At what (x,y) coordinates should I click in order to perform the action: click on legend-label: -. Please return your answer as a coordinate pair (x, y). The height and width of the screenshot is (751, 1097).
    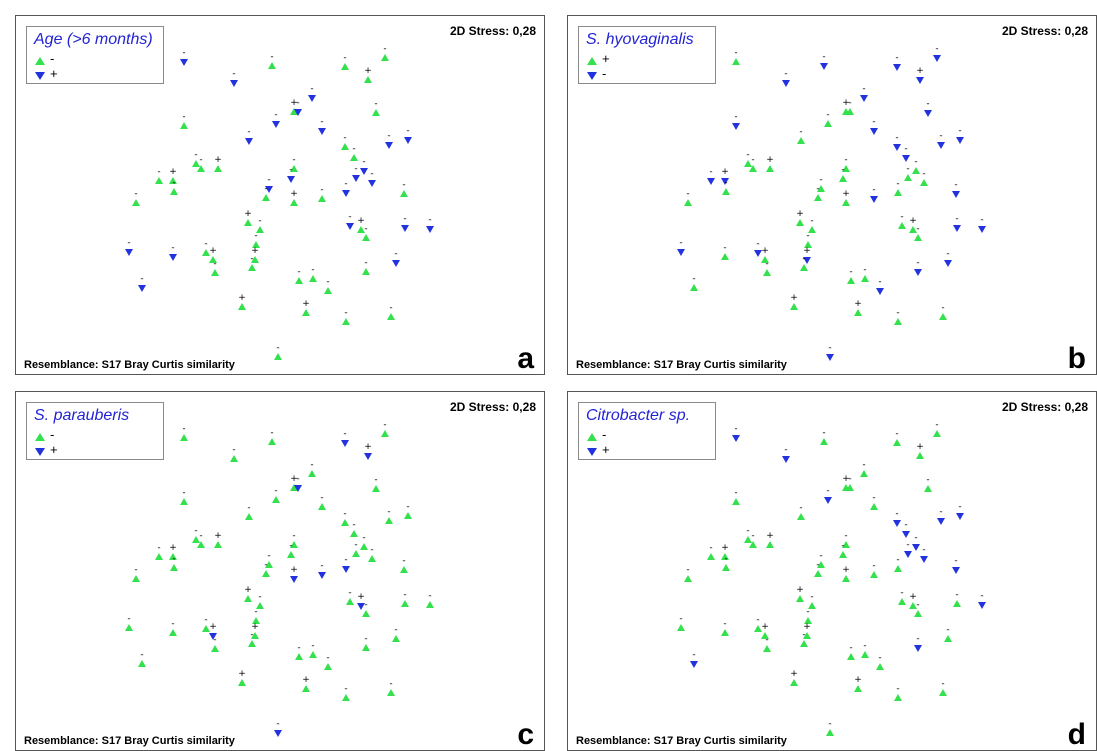
    Looking at the image, I should click on (604, 434).